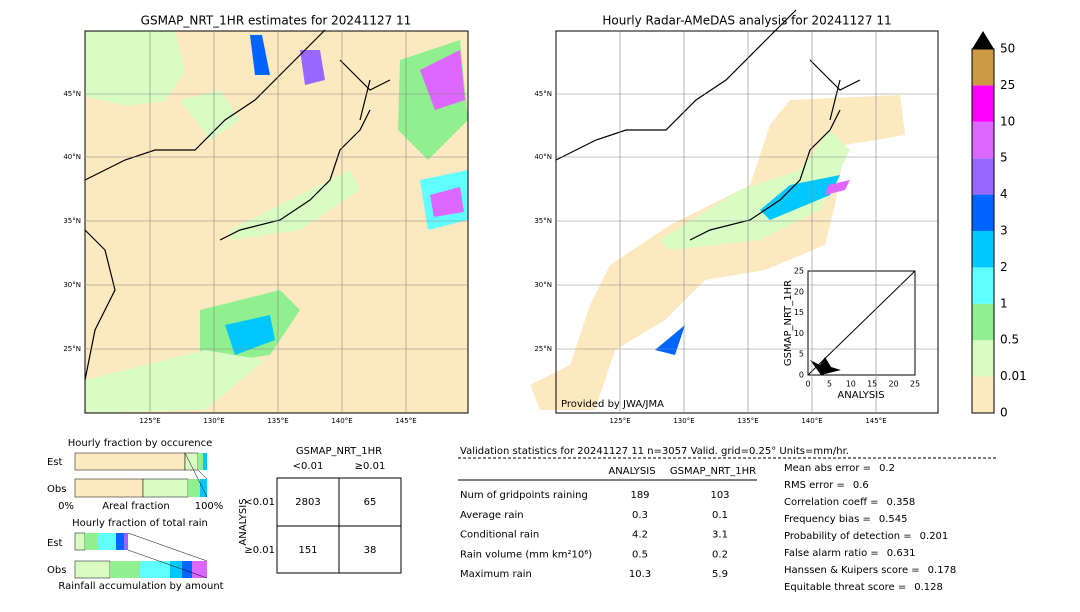 The height and width of the screenshot is (612, 1080). Describe the element at coordinates (339, 525) in the screenshot. I see `contingency-table` at that location.